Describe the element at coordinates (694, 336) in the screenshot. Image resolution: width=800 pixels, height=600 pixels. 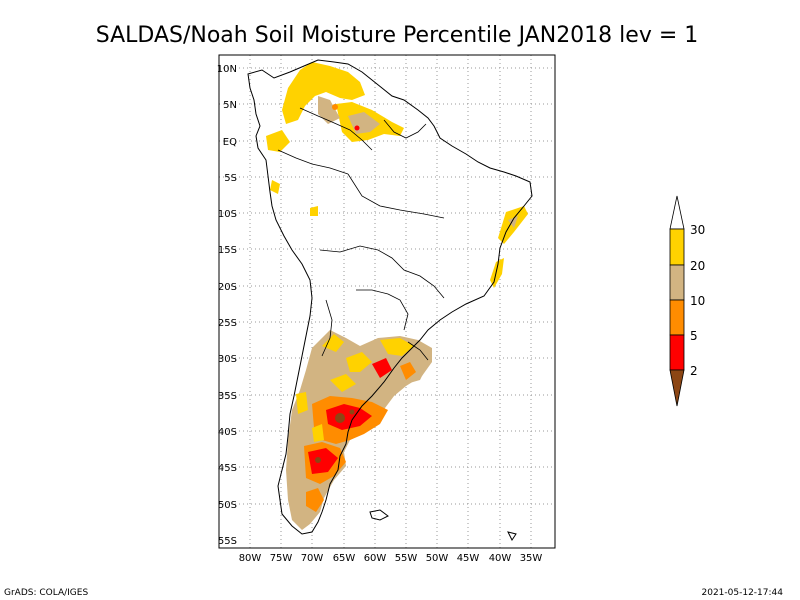
I see `colorbar-label: 5` at that location.